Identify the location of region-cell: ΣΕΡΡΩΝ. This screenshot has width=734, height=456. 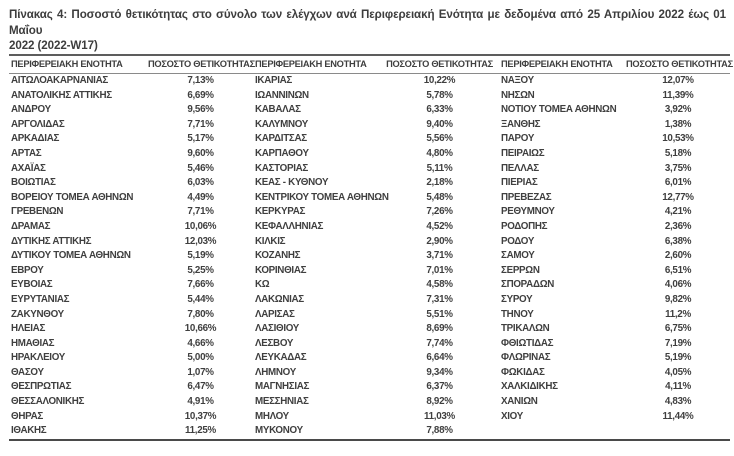
(520, 270).